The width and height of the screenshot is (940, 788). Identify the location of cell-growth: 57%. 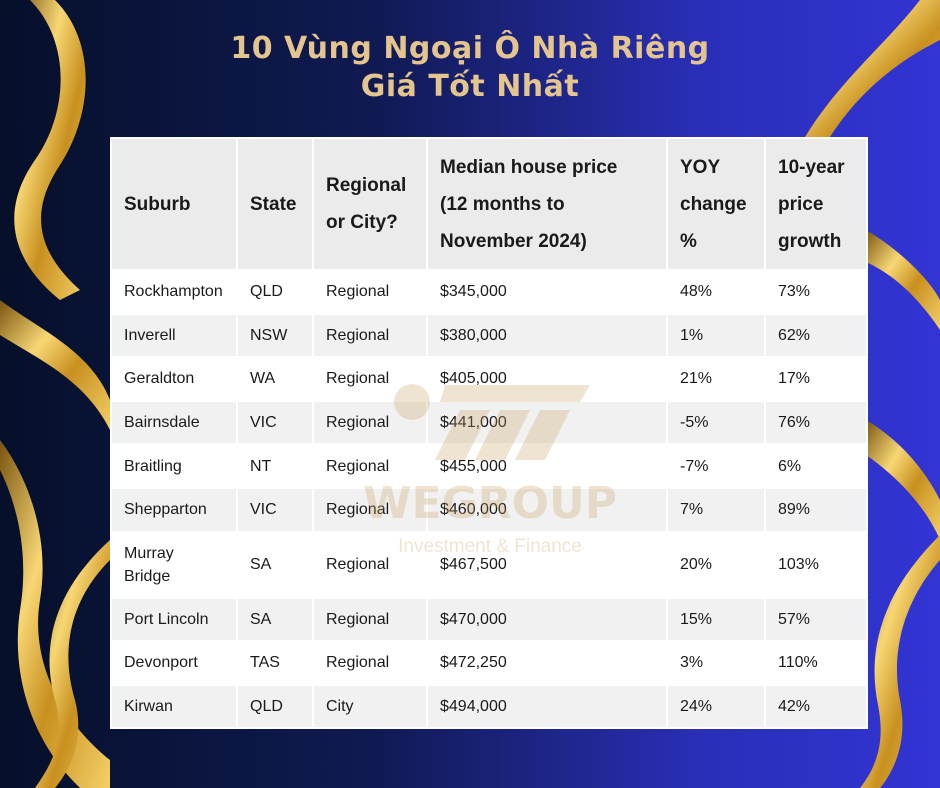
(816, 619).